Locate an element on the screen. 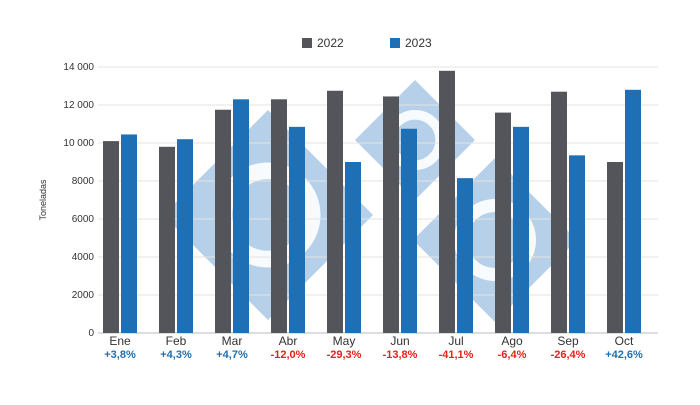 The width and height of the screenshot is (700, 405). change-label: -41,1% is located at coordinates (456, 355).